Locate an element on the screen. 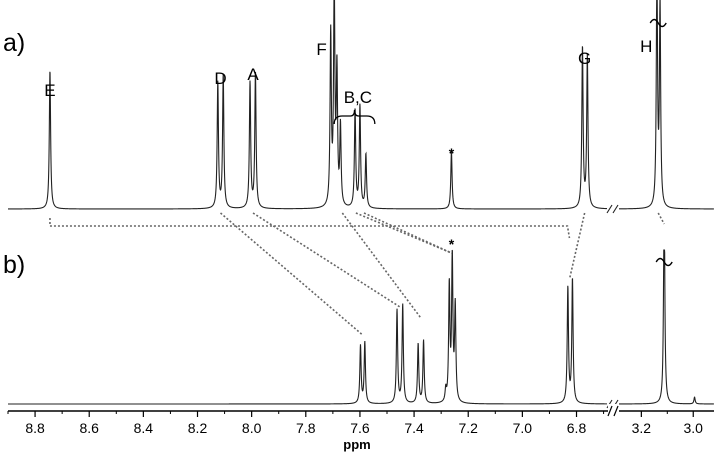 The image size is (720, 455). x-tick-label-3.0: 3.0 is located at coordinates (694, 428).